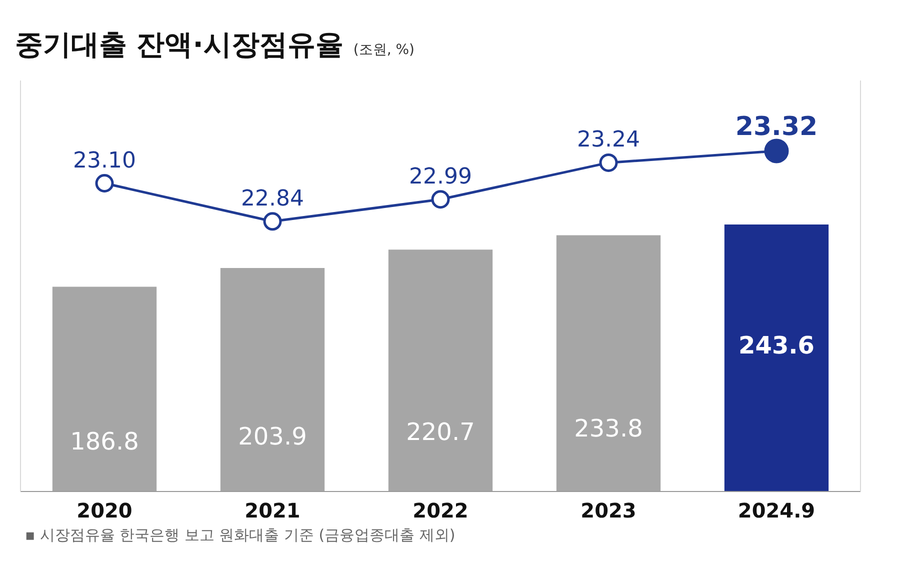 The image size is (900, 572). Describe the element at coordinates (440, 177) in the screenshot. I see `data-label: 22.99` at that location.